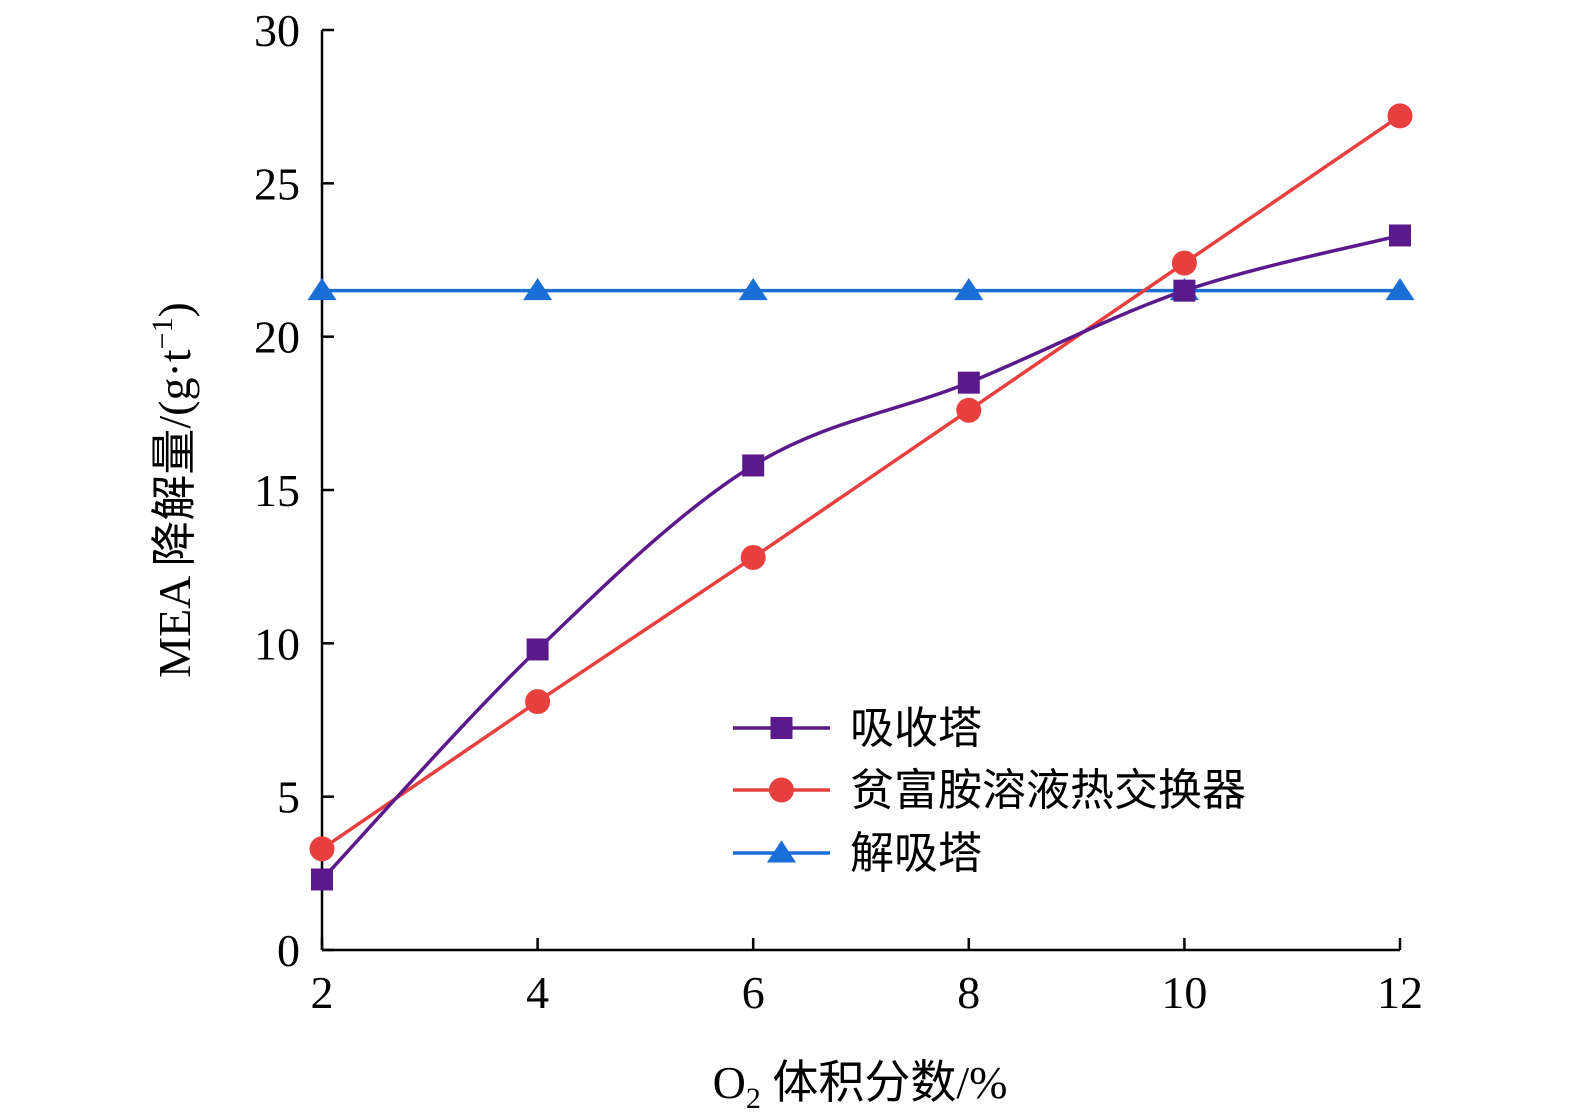  I want to click on x-axis-title-rest: 体积分数/%, so click(884, 1082).